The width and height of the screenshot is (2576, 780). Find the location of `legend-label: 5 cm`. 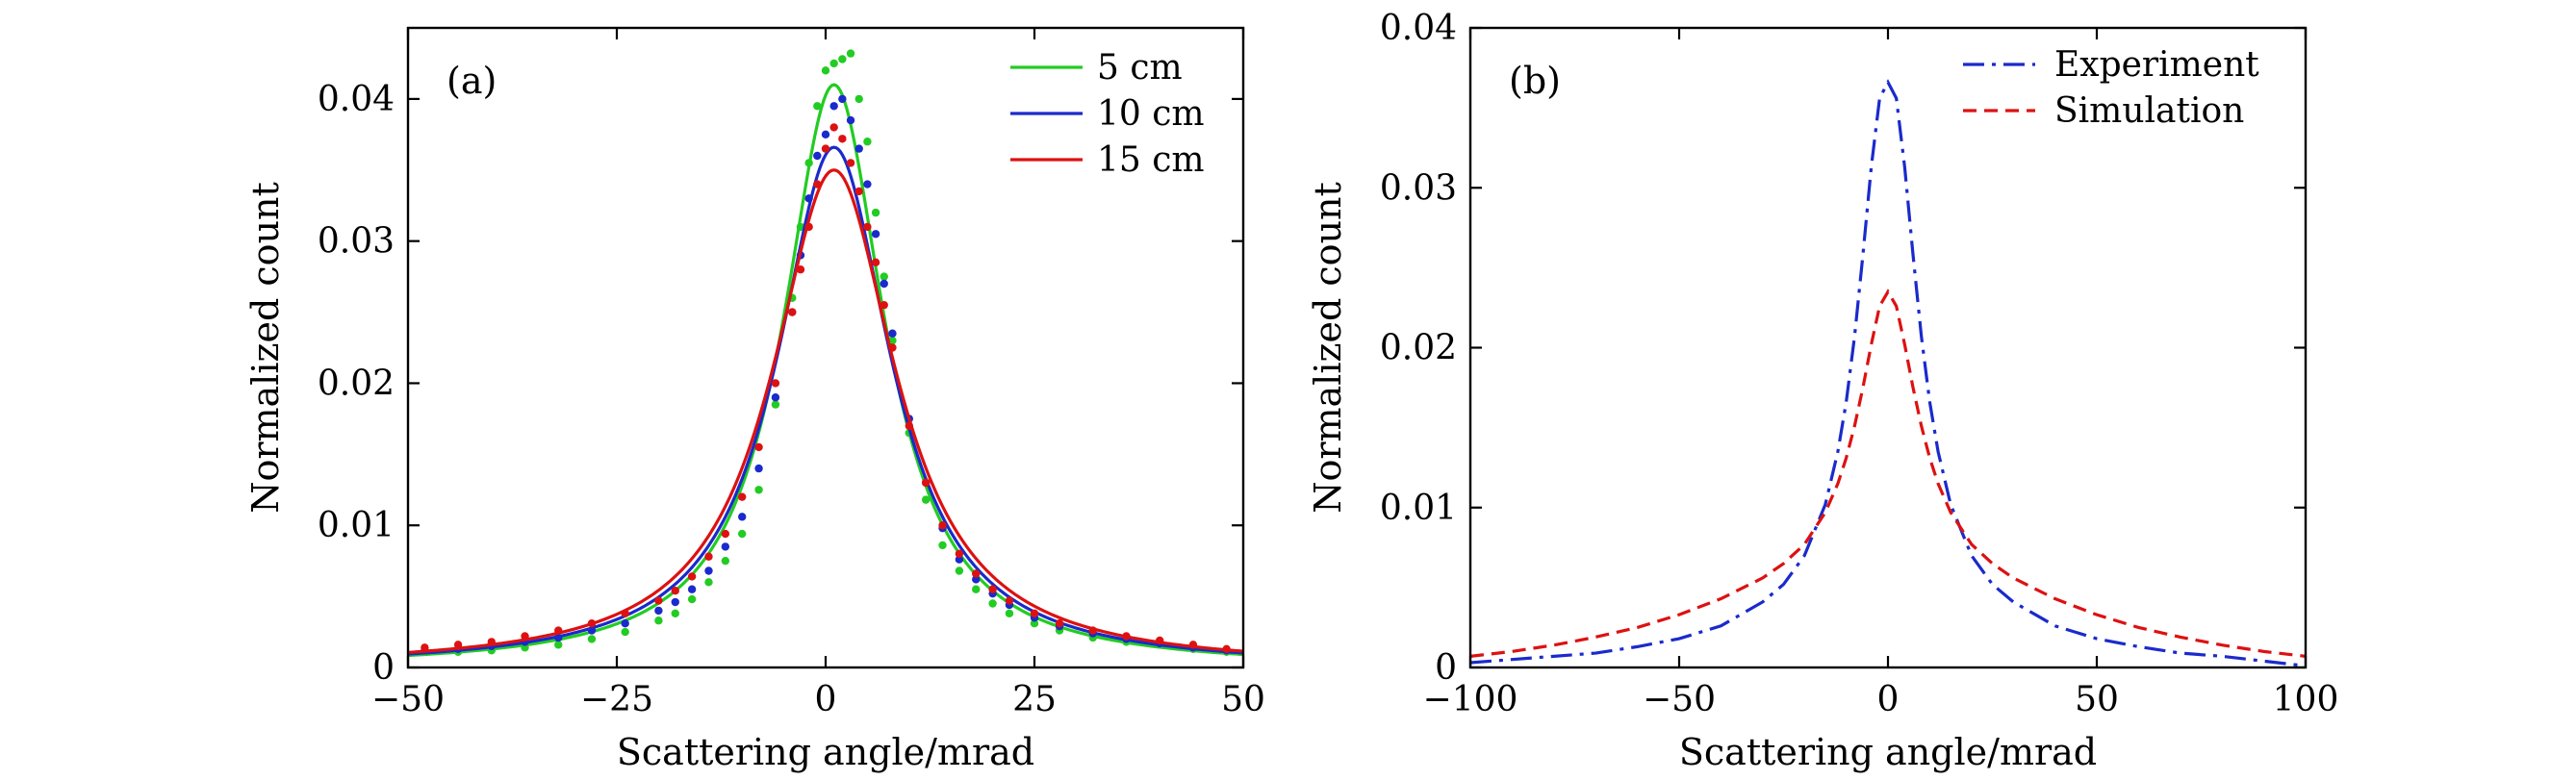

legend-label: 5 cm is located at coordinates (1140, 68).